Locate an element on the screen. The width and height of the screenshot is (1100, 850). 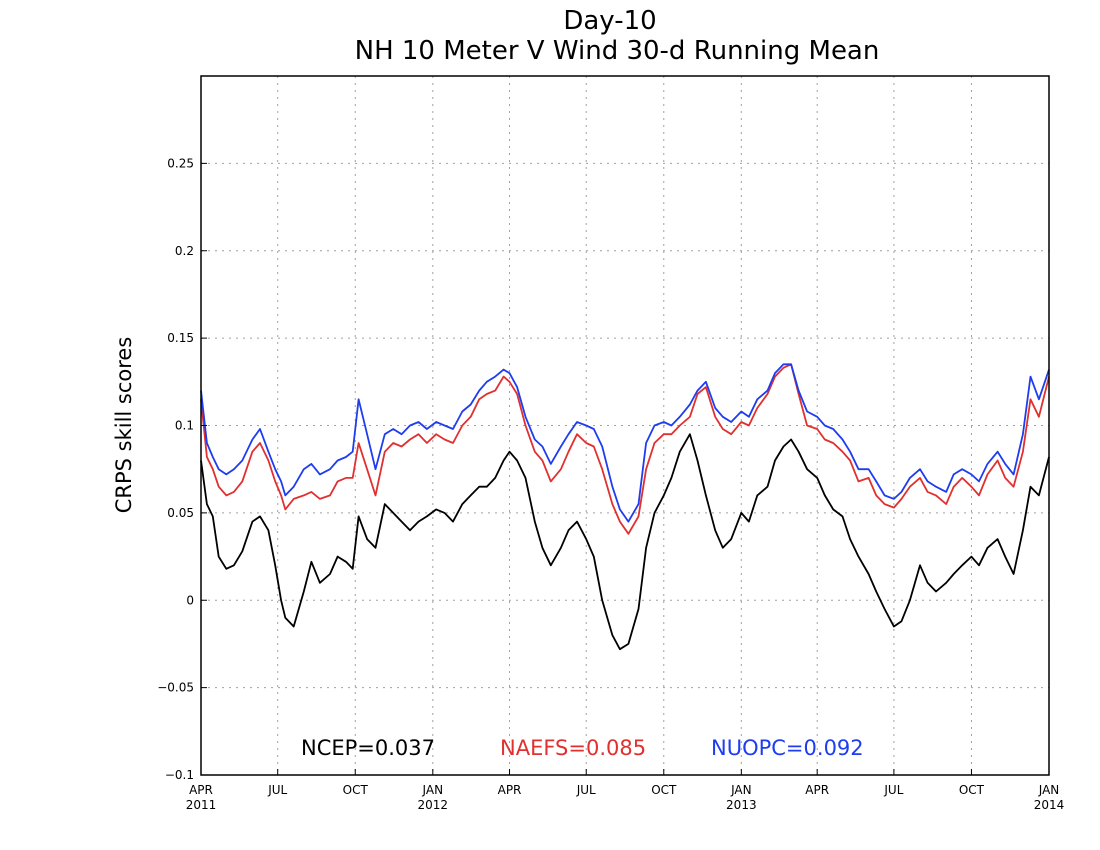
series-line-nuopc is located at coordinates (625, 443).